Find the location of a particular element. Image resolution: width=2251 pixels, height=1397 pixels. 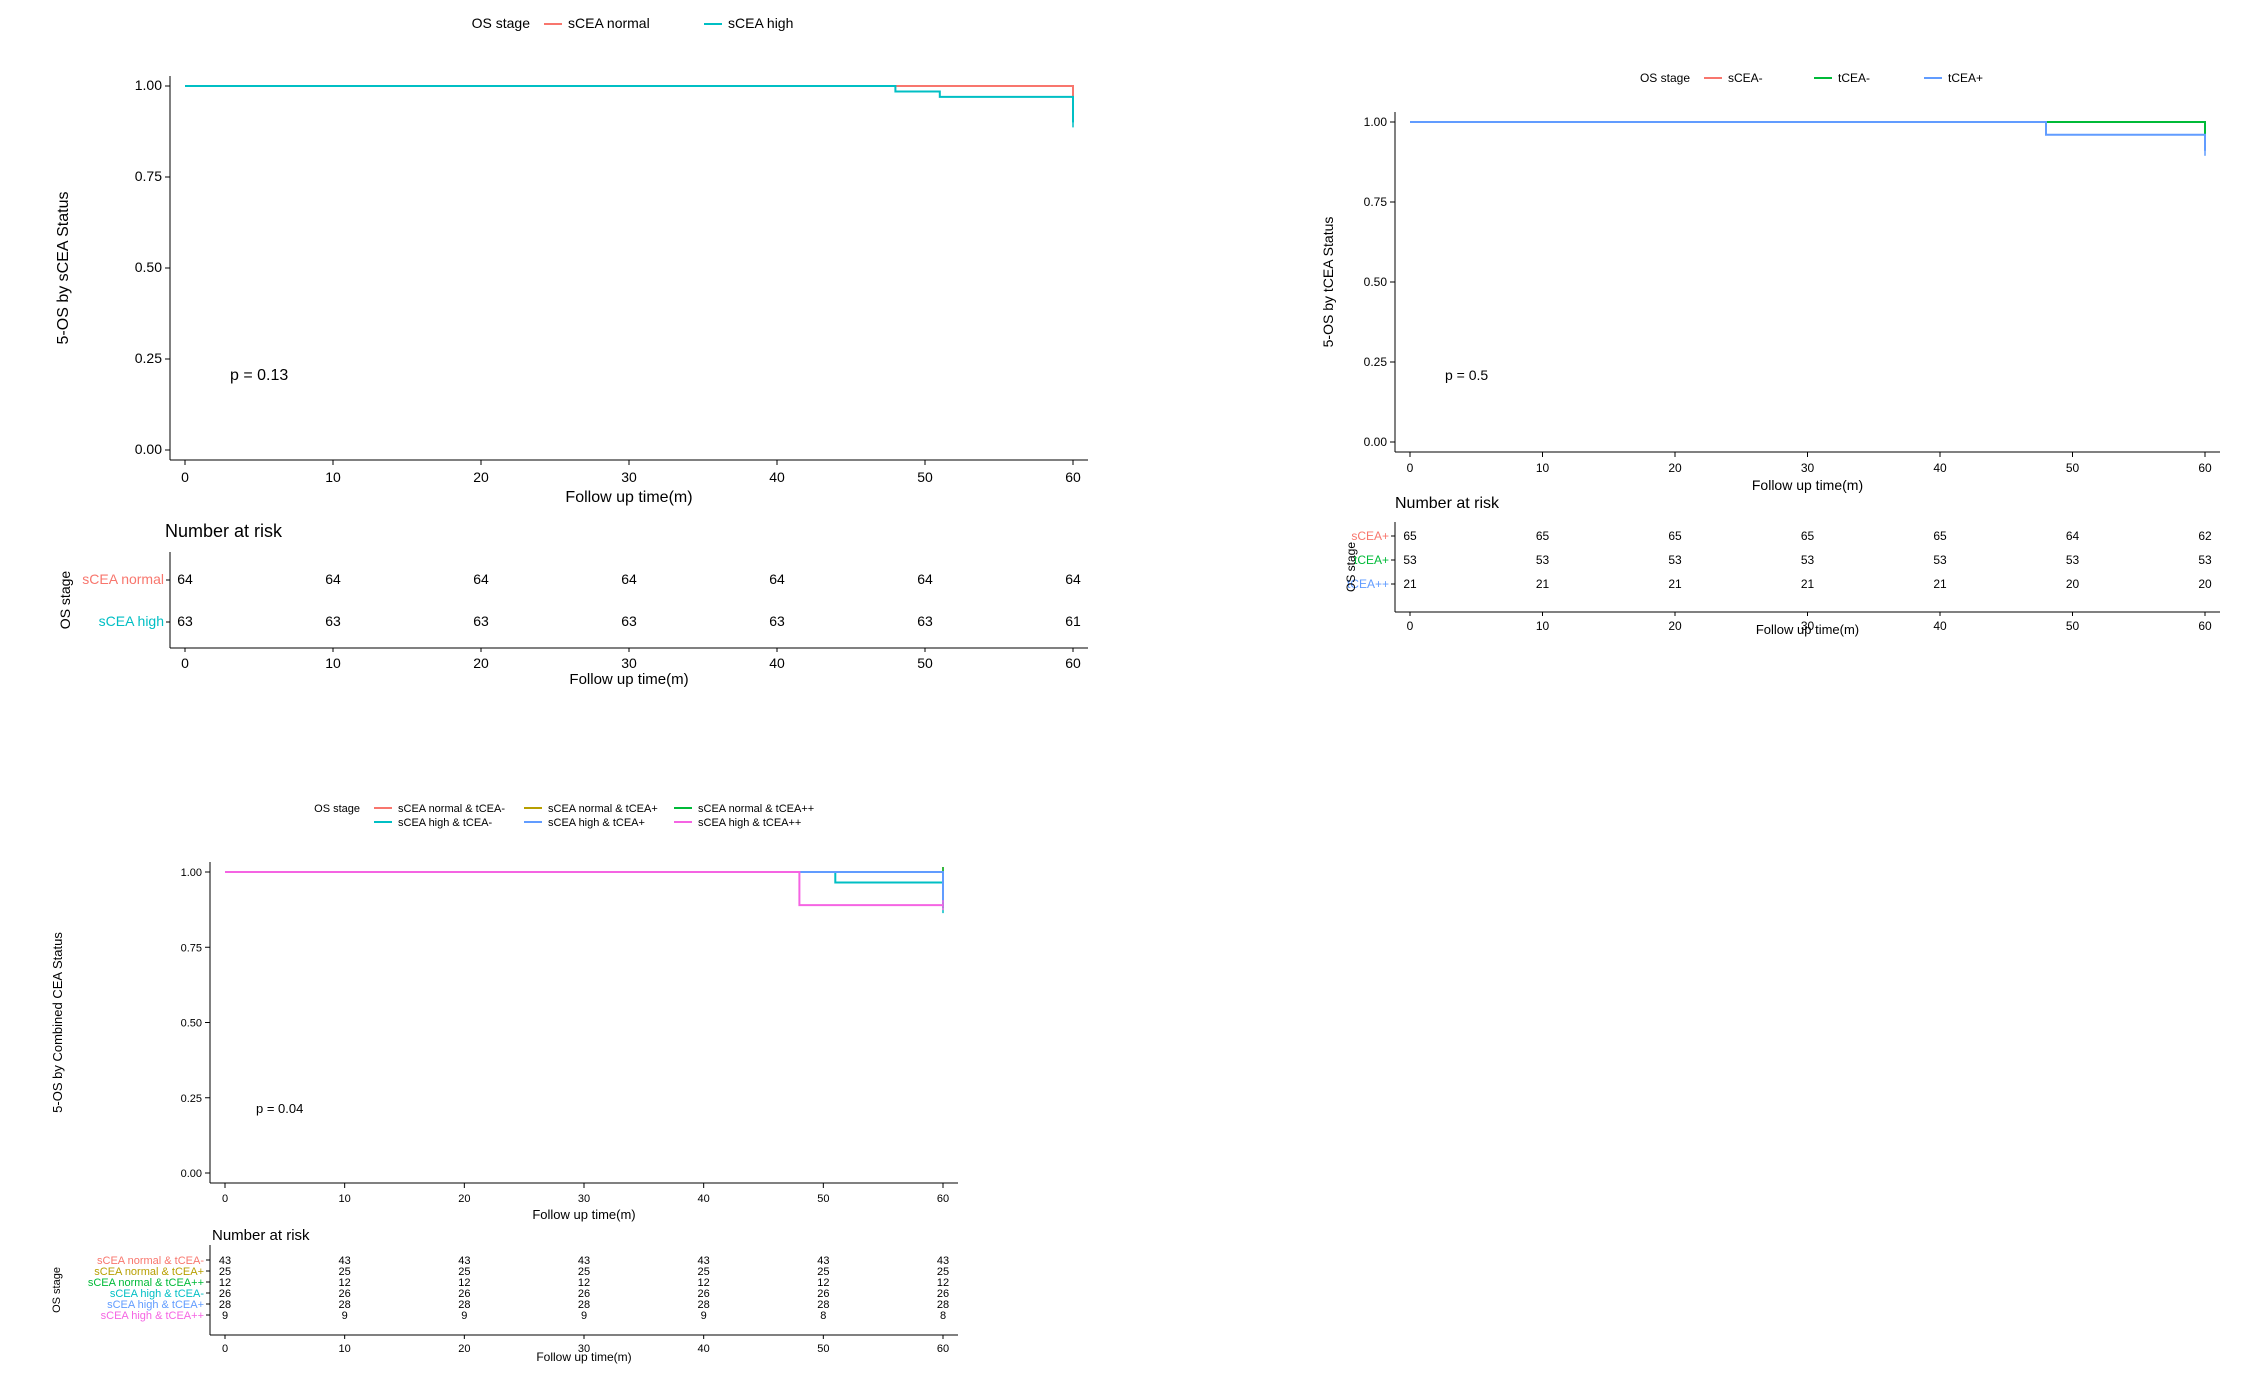

risk-row-label: tCEA+ is located at coordinates (1371, 560).